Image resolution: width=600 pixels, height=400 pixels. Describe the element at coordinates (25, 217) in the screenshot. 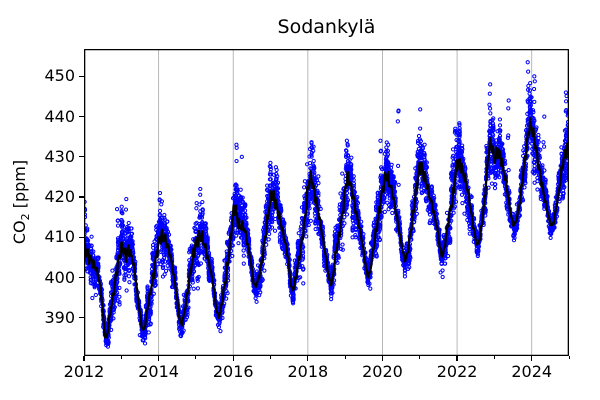

I see `y-axis-label-subscript: 2` at that location.